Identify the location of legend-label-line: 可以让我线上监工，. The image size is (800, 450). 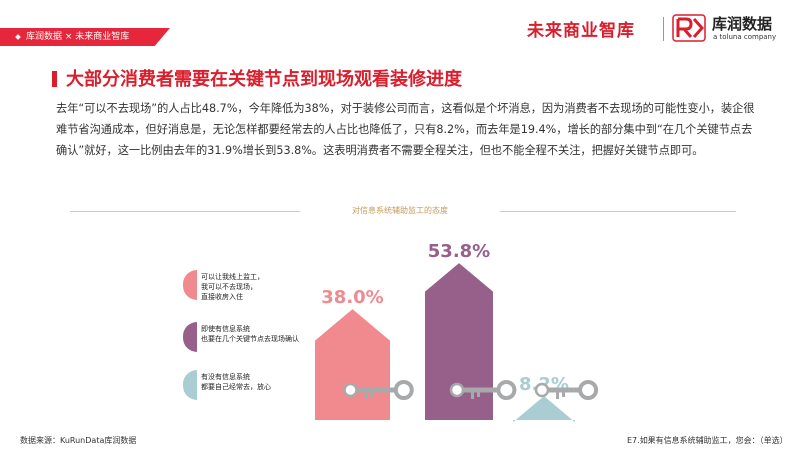
(232, 277).